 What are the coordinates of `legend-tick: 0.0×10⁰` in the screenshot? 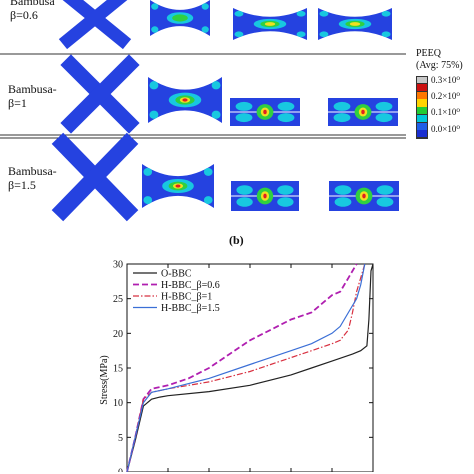 It's located at (445, 129).